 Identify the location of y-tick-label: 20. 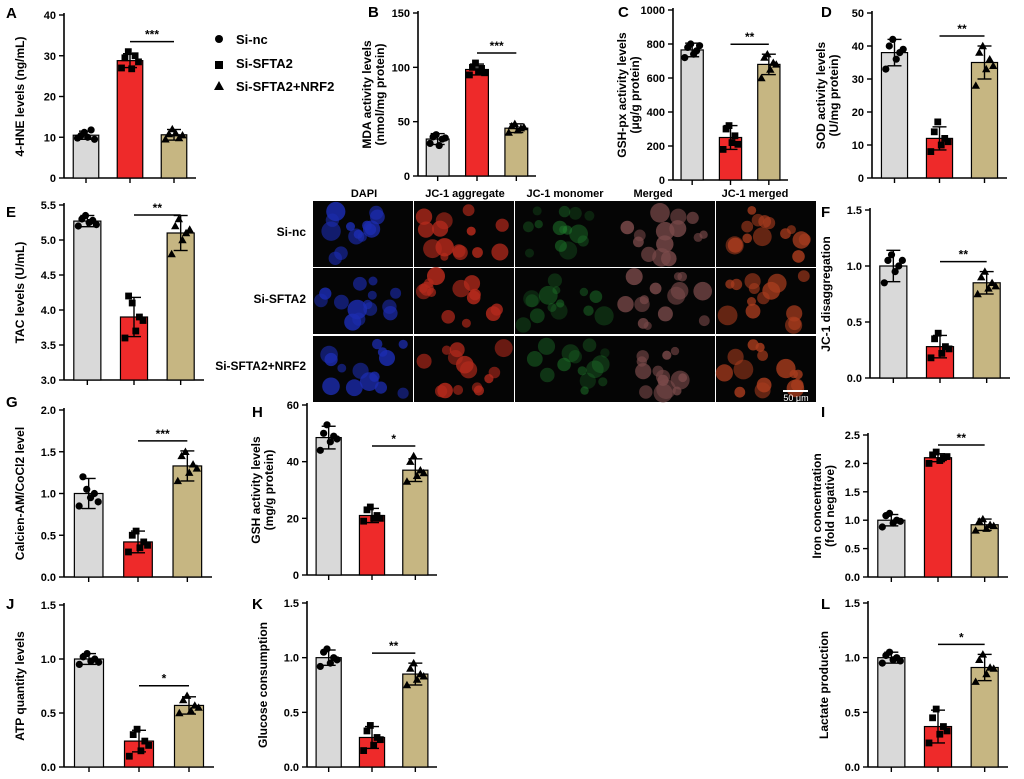
(50, 98).